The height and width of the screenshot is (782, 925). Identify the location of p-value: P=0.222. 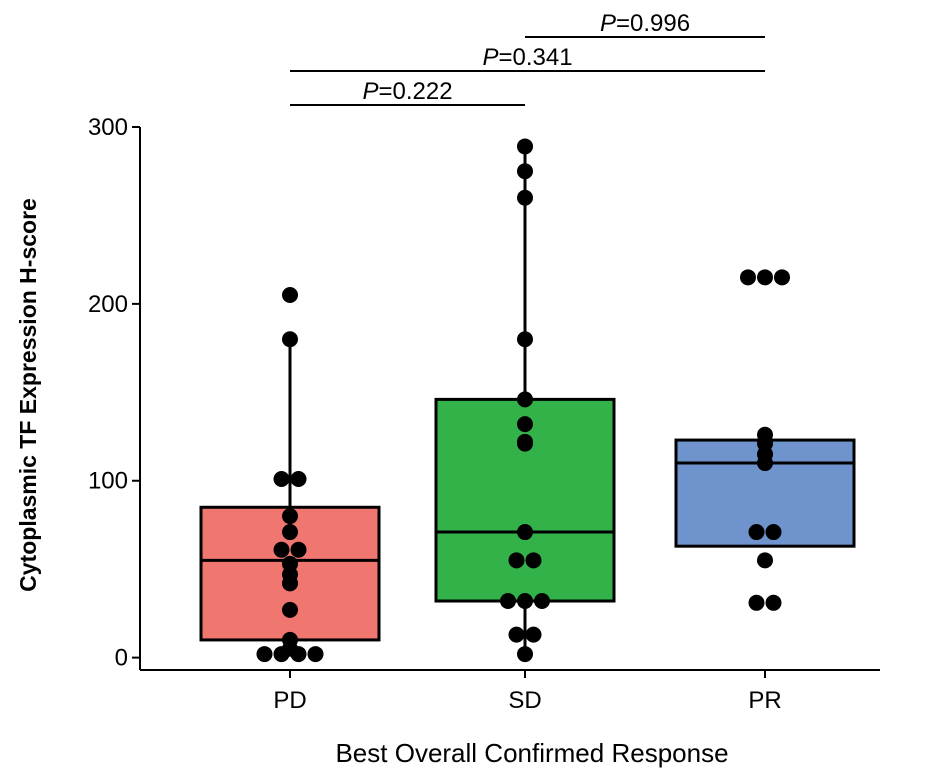
(407, 91).